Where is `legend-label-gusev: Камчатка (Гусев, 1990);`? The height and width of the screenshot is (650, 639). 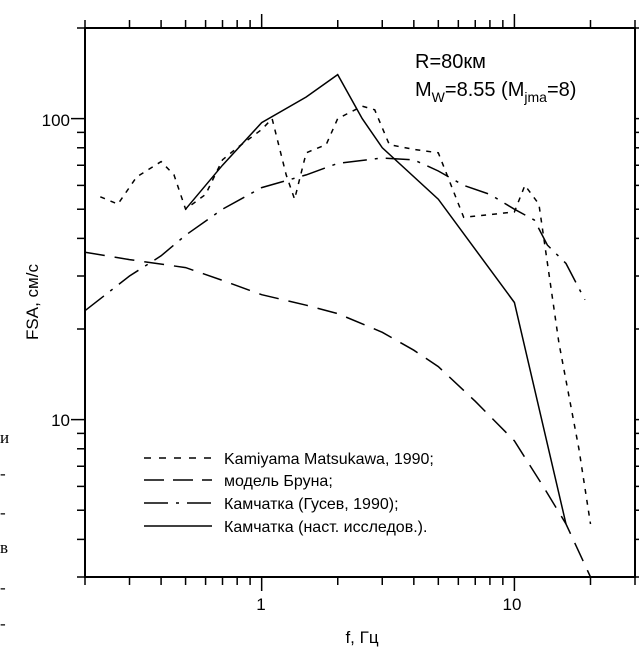 legend-label-gusev: Камчатка (Гусев, 1990); is located at coordinates (311, 504).